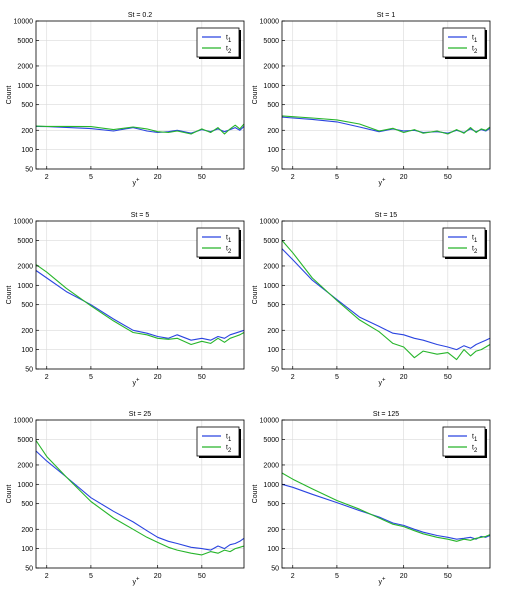 This screenshot has width=532, height=592. I want to click on chart-title: St = 25, so click(140, 414).